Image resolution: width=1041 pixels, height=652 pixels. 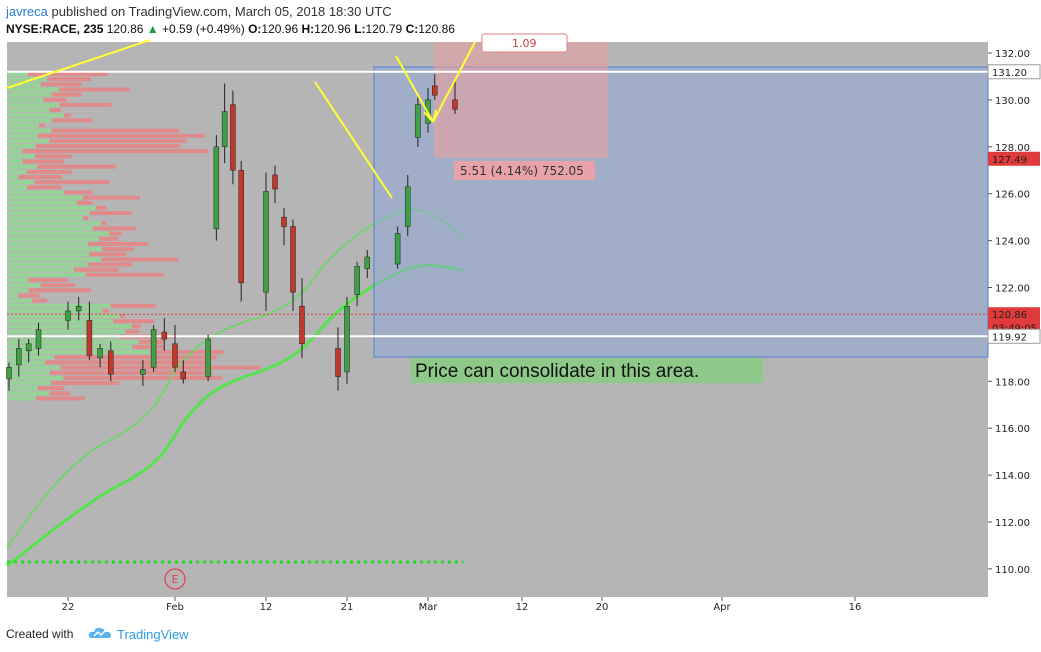 What do you see at coordinates (587, 370) in the screenshot?
I see `consolidation-note-bg` at bounding box center [587, 370].